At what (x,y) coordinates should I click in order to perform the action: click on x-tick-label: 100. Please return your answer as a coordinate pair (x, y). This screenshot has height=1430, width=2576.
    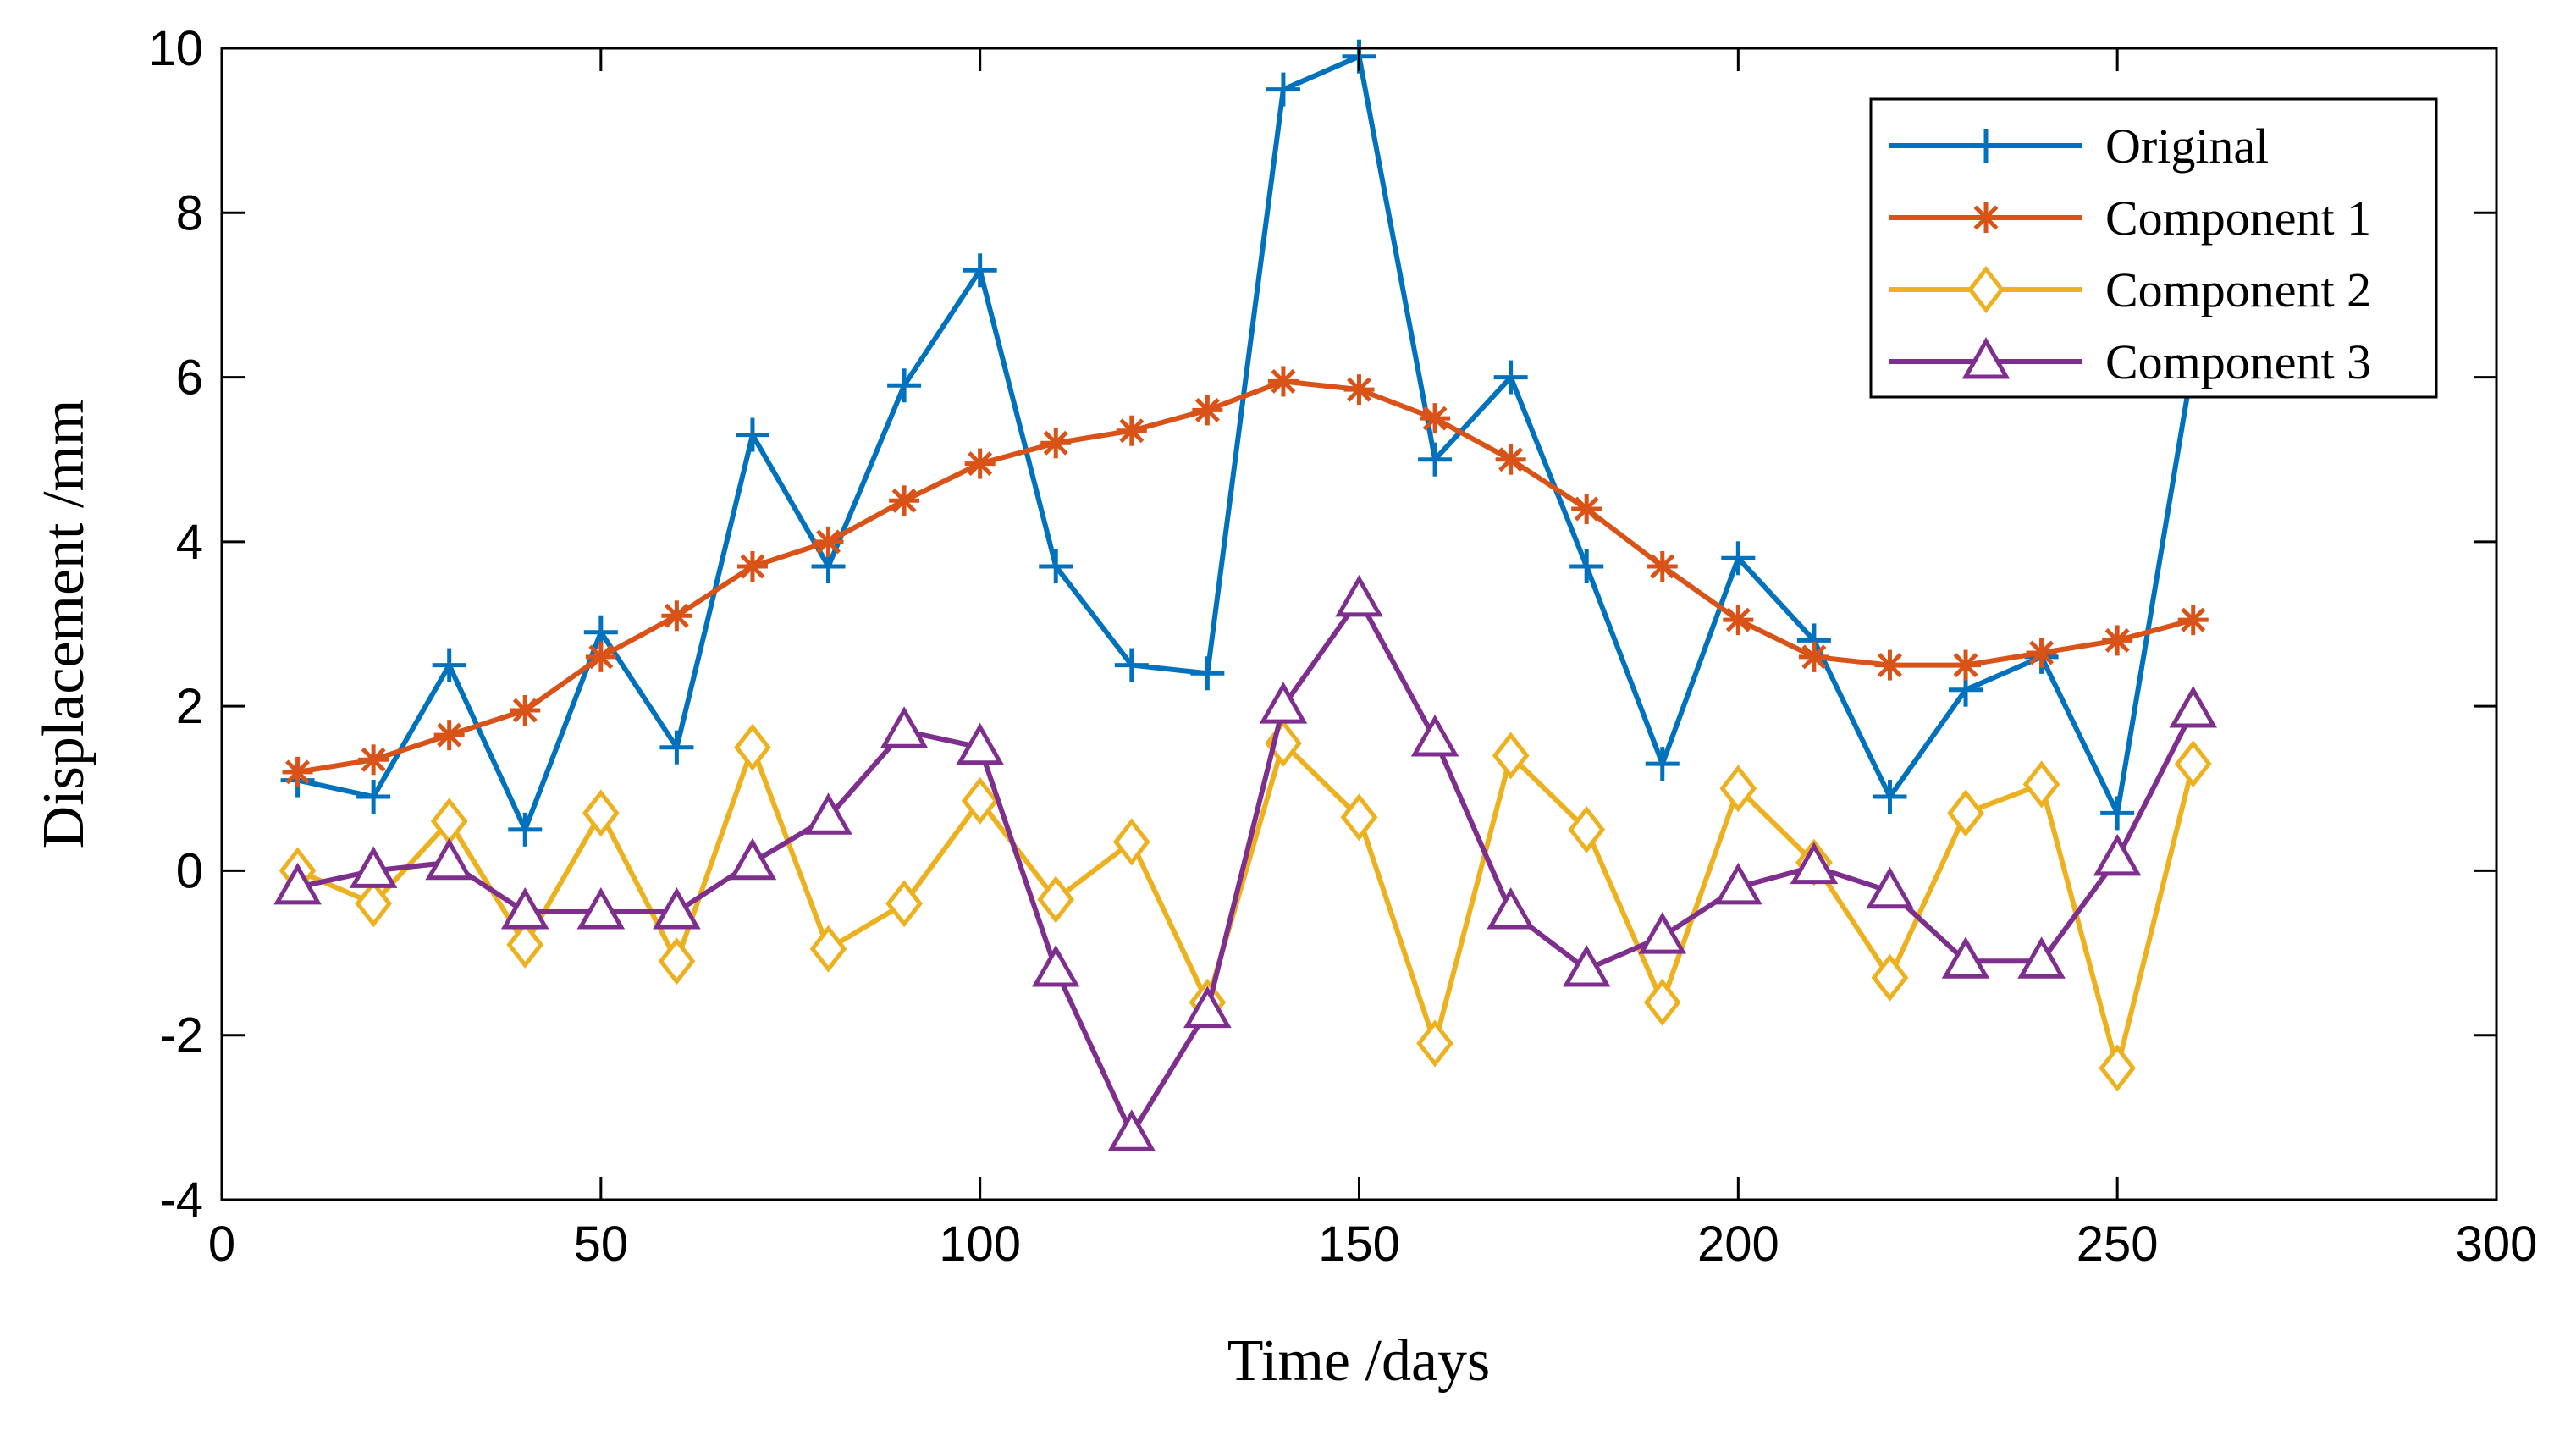
    Looking at the image, I should click on (980, 1244).